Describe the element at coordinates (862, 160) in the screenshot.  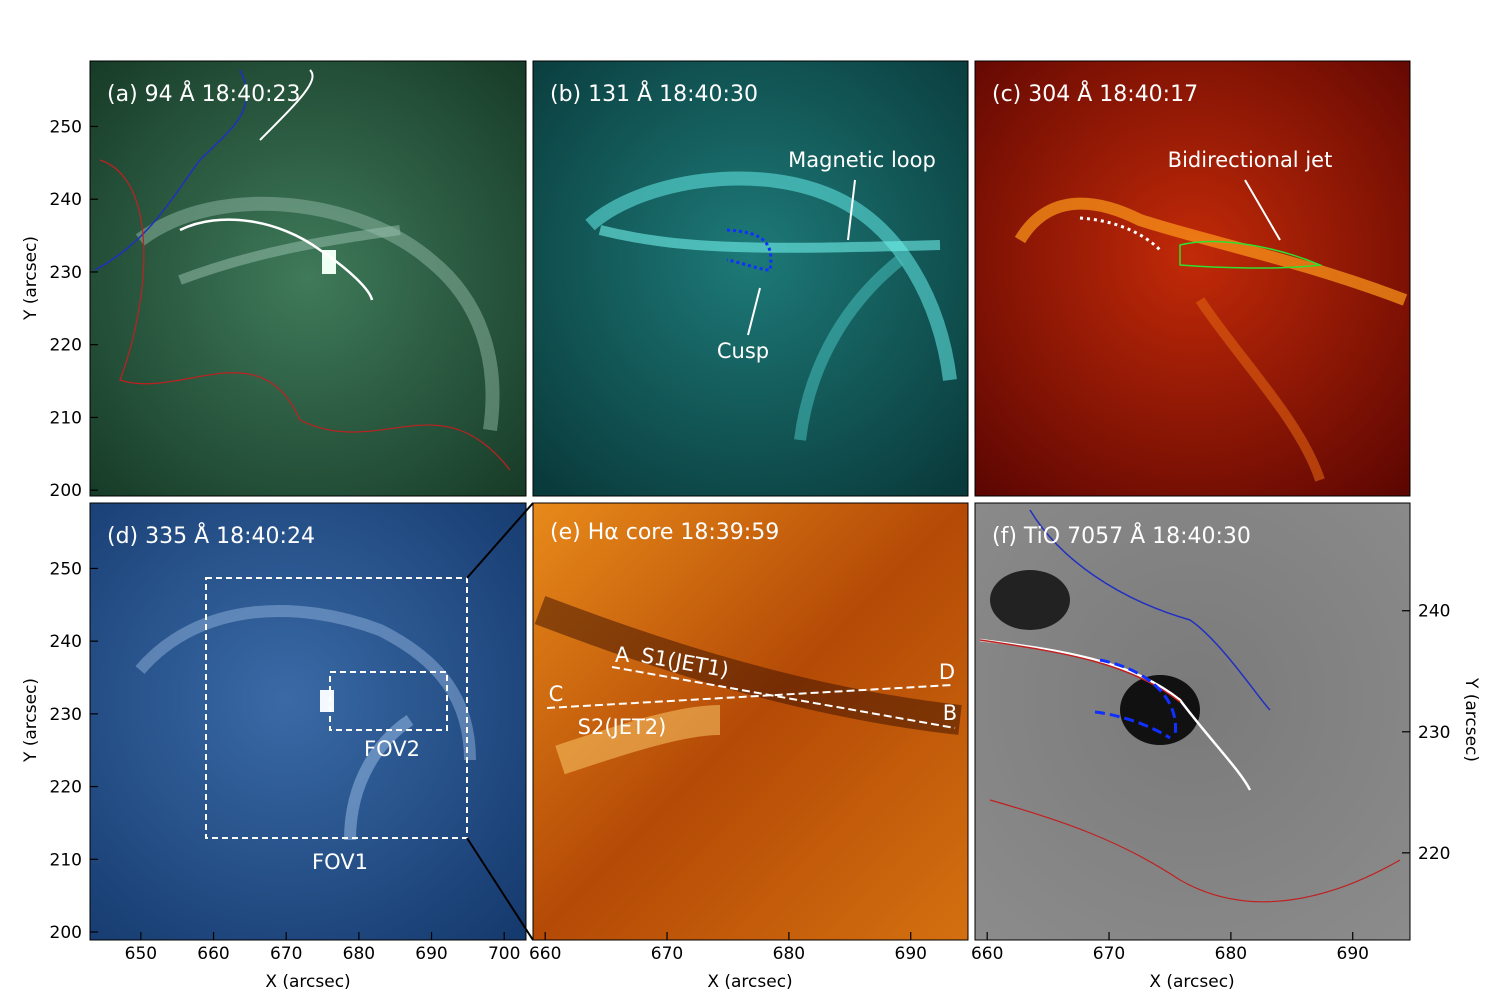
I see `annotation: Magnetic loop` at that location.